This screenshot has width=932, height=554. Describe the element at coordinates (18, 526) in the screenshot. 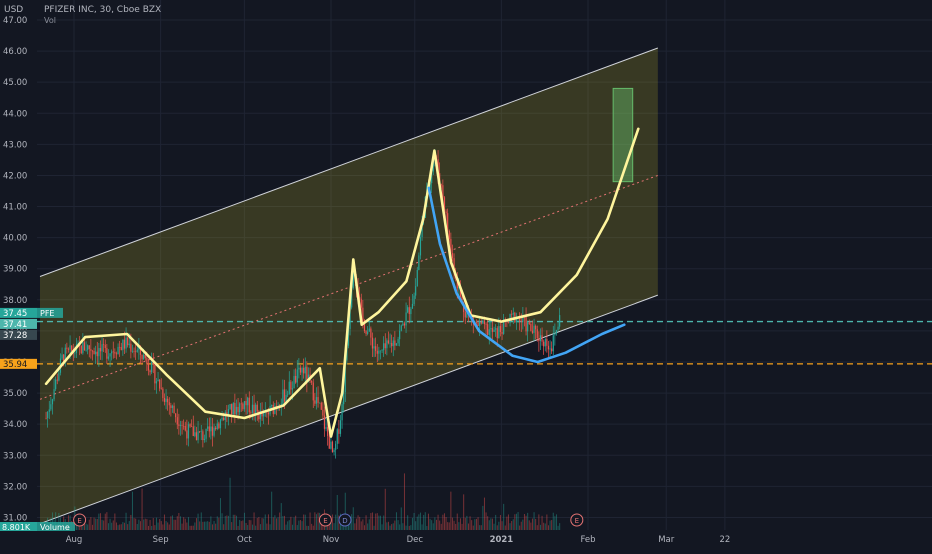

I see `volume-value-tag` at that location.